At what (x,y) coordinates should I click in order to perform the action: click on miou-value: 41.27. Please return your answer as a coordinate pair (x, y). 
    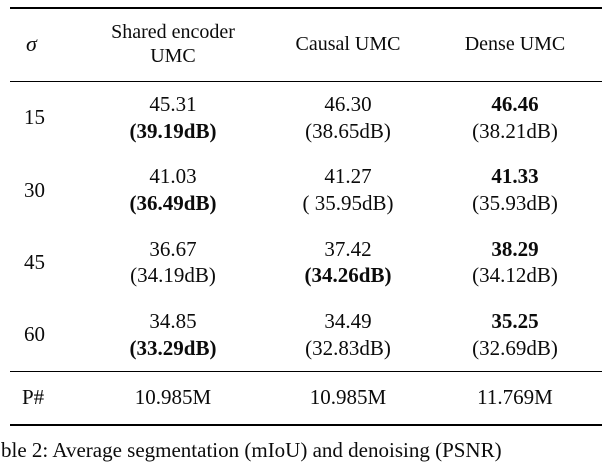
    Looking at the image, I should click on (348, 176).